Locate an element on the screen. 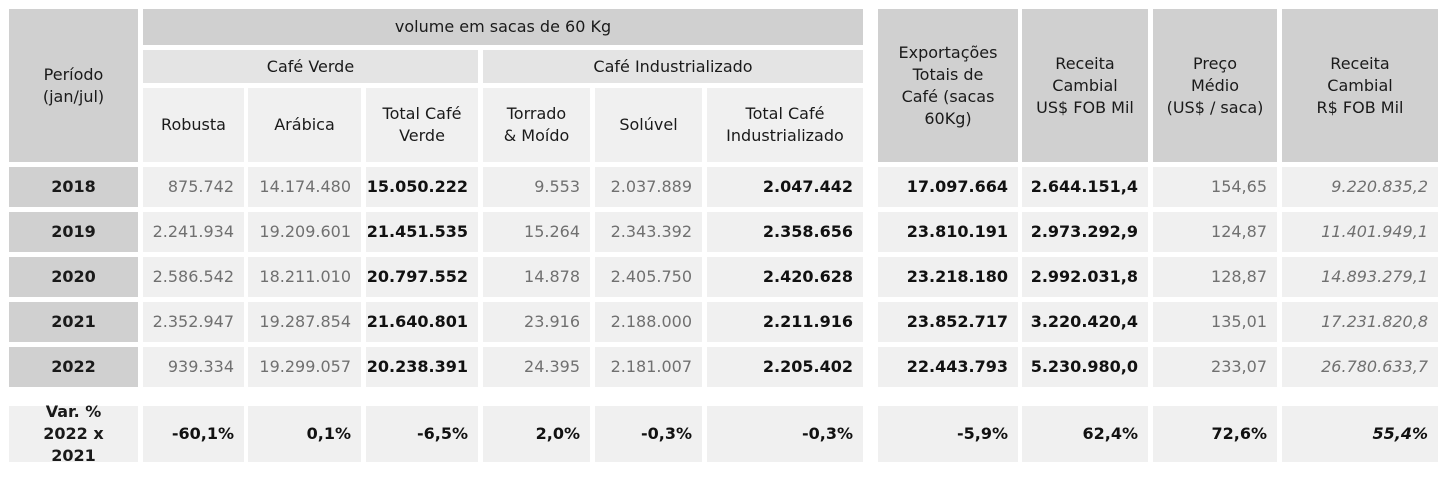  cell-torrado: 15.264 is located at coordinates (536, 232).